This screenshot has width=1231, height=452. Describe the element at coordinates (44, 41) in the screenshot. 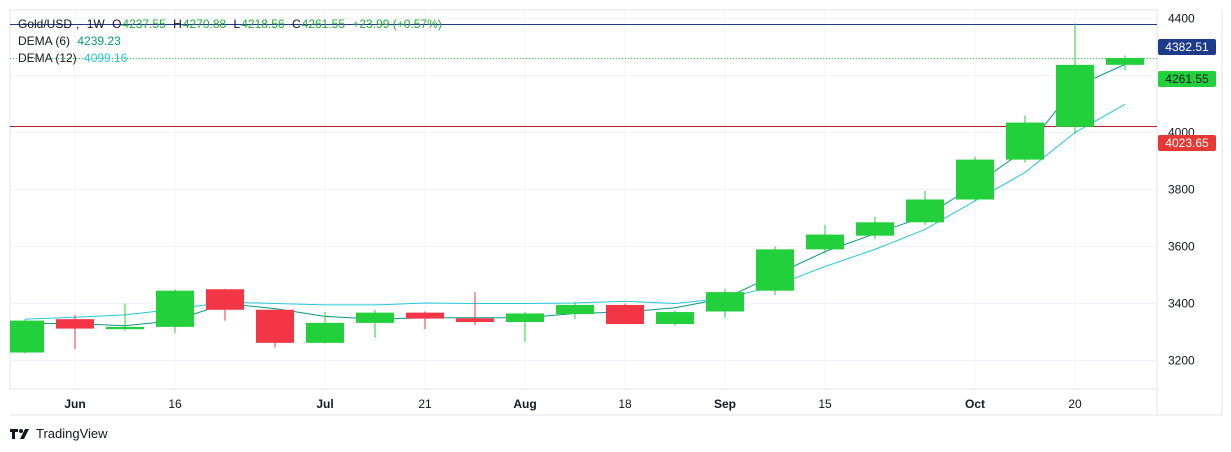

I see `dema6-label: DEMA (6)` at that location.